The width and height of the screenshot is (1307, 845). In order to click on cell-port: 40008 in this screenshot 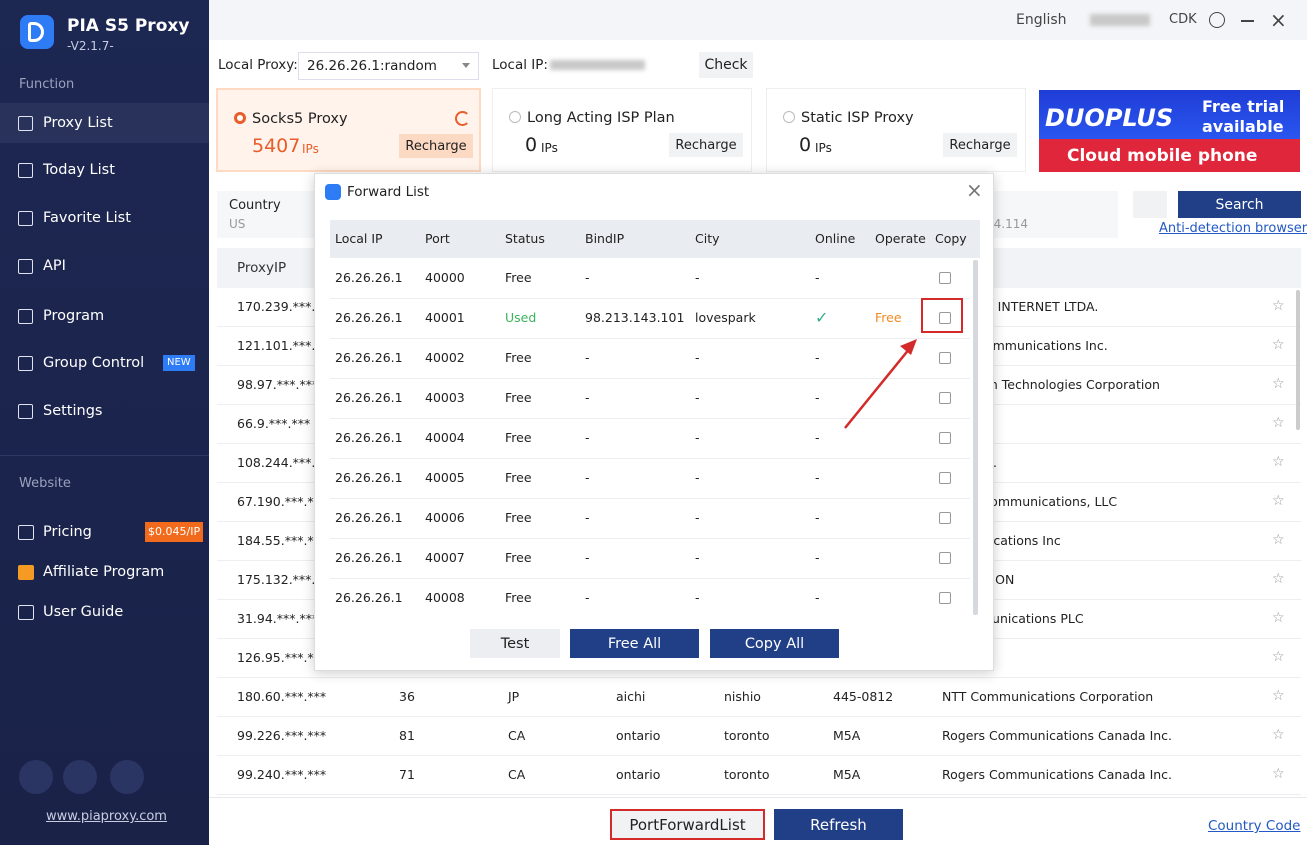, I will do `click(445, 598)`.